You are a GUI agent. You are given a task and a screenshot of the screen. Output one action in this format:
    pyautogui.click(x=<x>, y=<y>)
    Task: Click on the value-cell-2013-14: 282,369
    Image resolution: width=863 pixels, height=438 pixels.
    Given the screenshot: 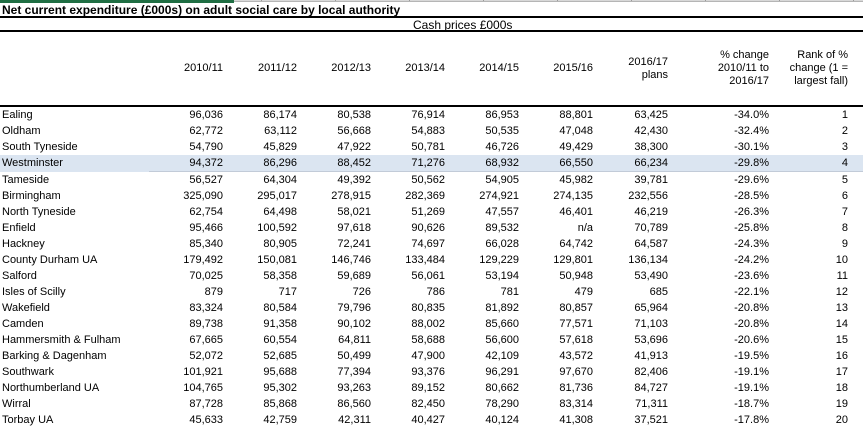 What is the action you would take?
    pyautogui.click(x=425, y=196)
    